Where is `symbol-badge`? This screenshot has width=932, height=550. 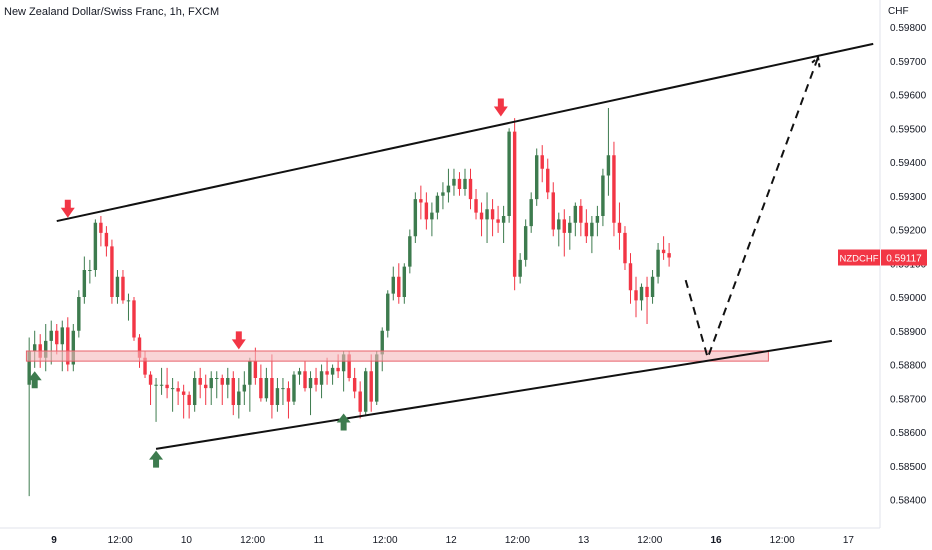 symbol-badge is located at coordinates (859, 257).